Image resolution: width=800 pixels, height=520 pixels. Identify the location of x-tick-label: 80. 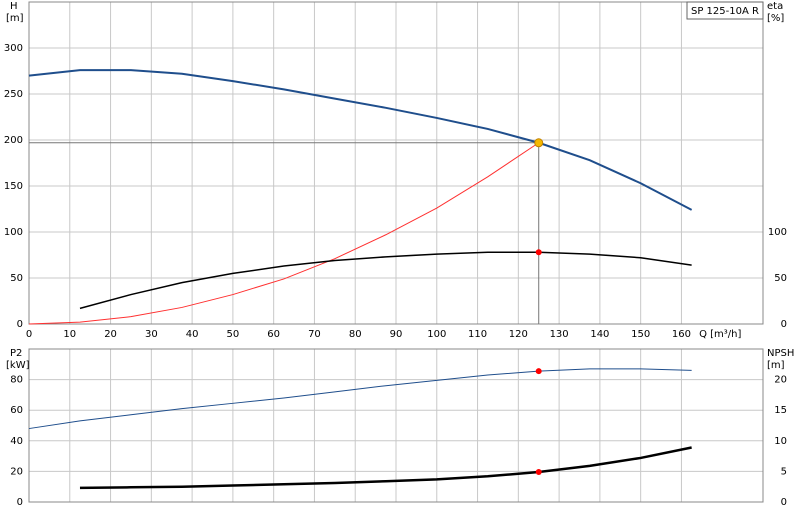
(355, 334).